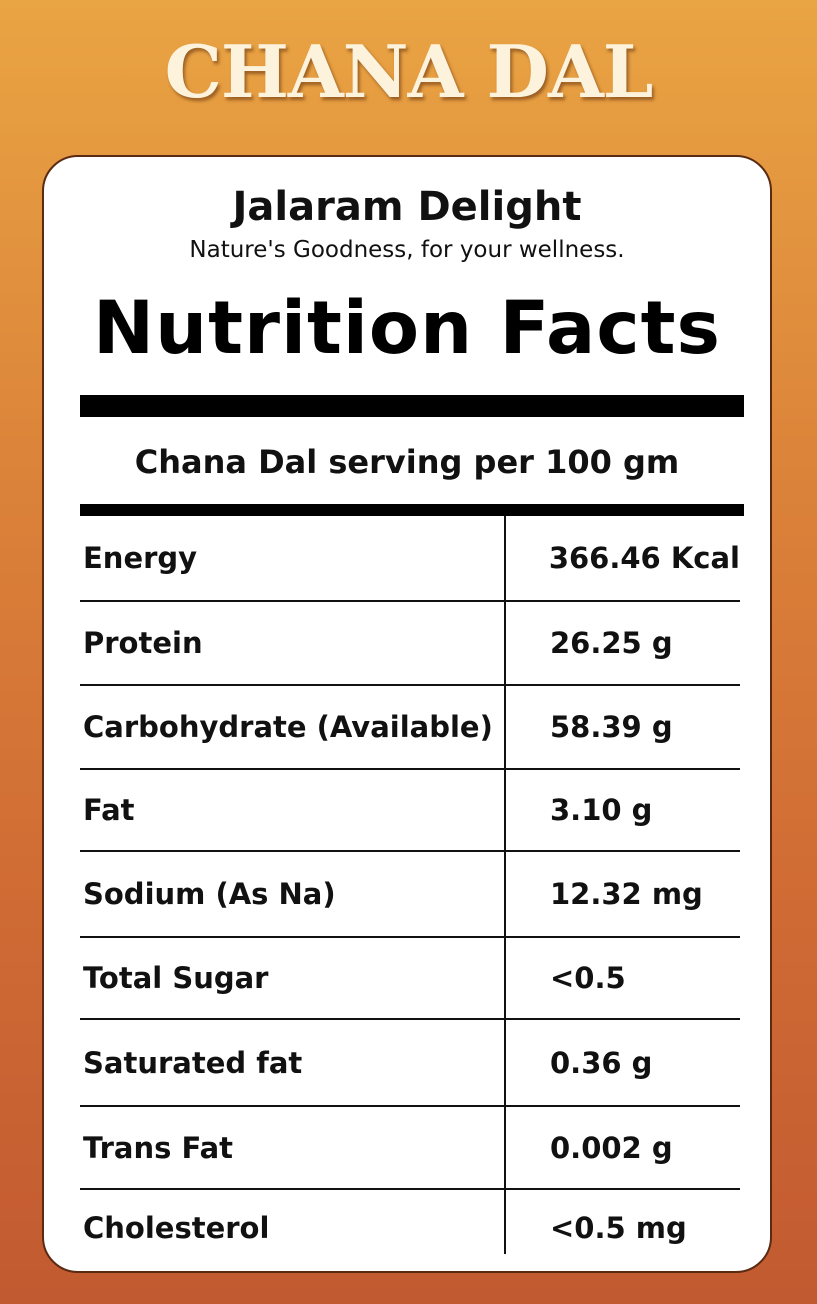 The width and height of the screenshot is (817, 1304). Describe the element at coordinates (618, 1228) in the screenshot. I see `nutrient-value: <0.5 mg` at that location.